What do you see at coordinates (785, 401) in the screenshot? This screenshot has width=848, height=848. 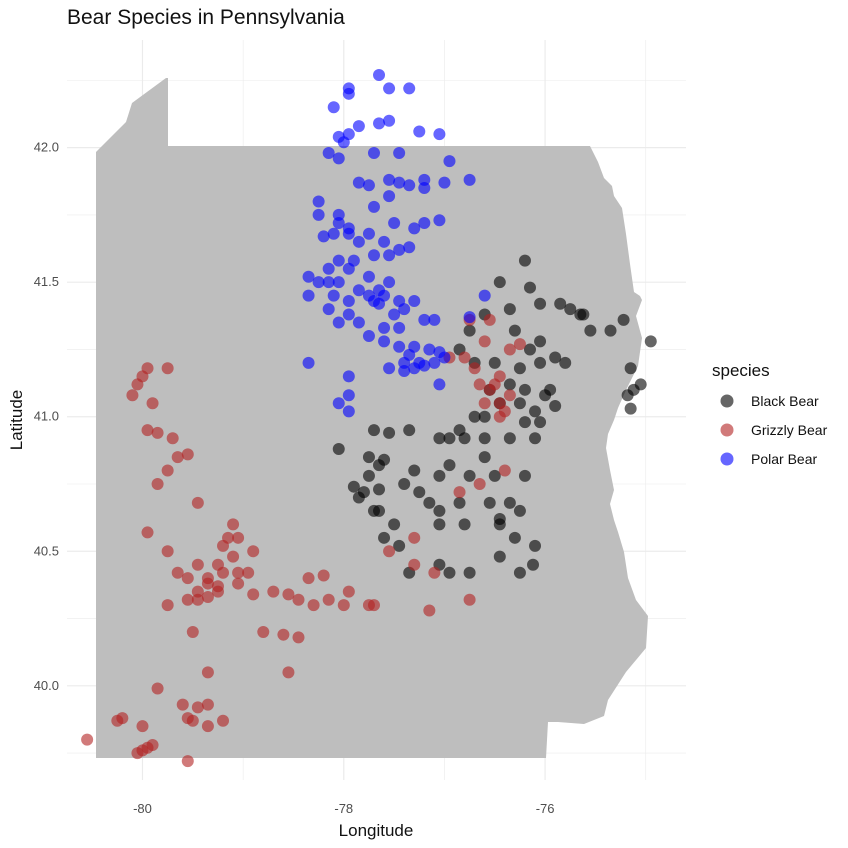 I see `legend-label: Black Bear` at bounding box center [785, 401].